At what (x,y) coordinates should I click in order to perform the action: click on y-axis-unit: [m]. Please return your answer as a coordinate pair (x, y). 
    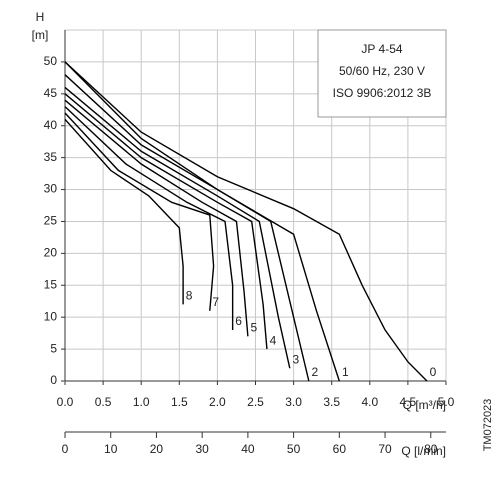
    Looking at the image, I should click on (40, 35).